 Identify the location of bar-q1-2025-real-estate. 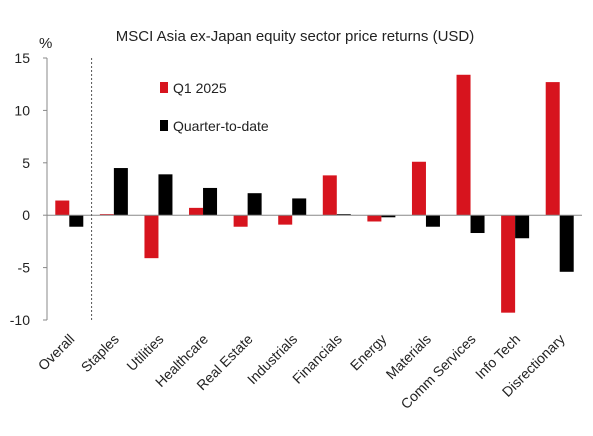
(240, 221).